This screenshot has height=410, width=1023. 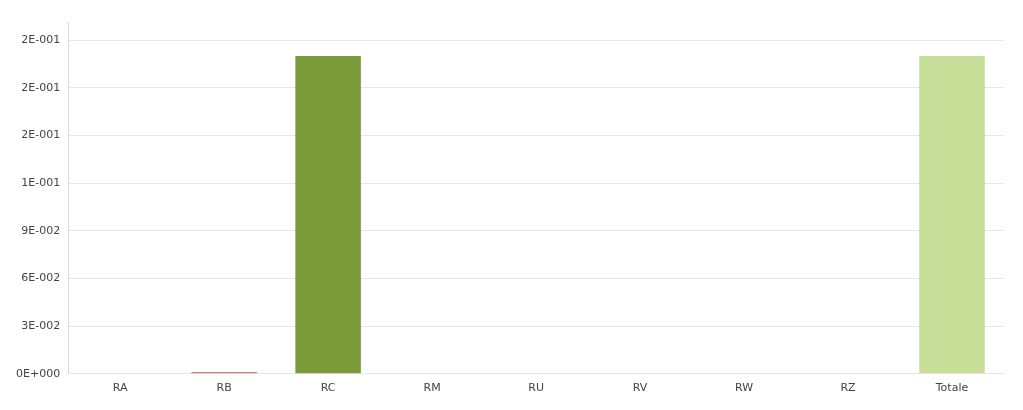 I want to click on x-tick-label: RA, so click(x=120, y=388).